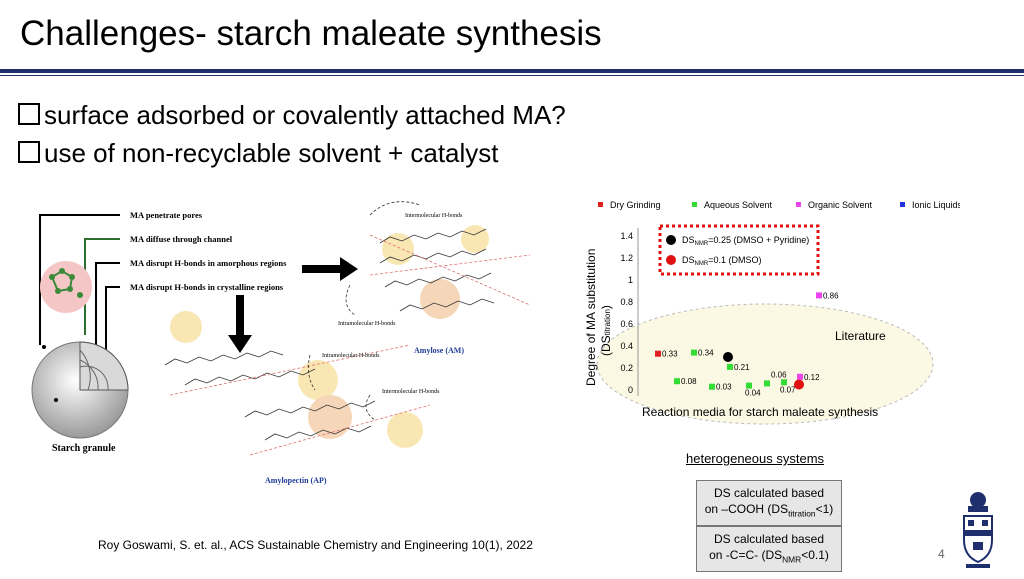 The image size is (1024, 579). Describe the element at coordinates (769, 510) in the screenshot. I see `ds-titration-line2: on –COOH (DStitration<1)` at that location.